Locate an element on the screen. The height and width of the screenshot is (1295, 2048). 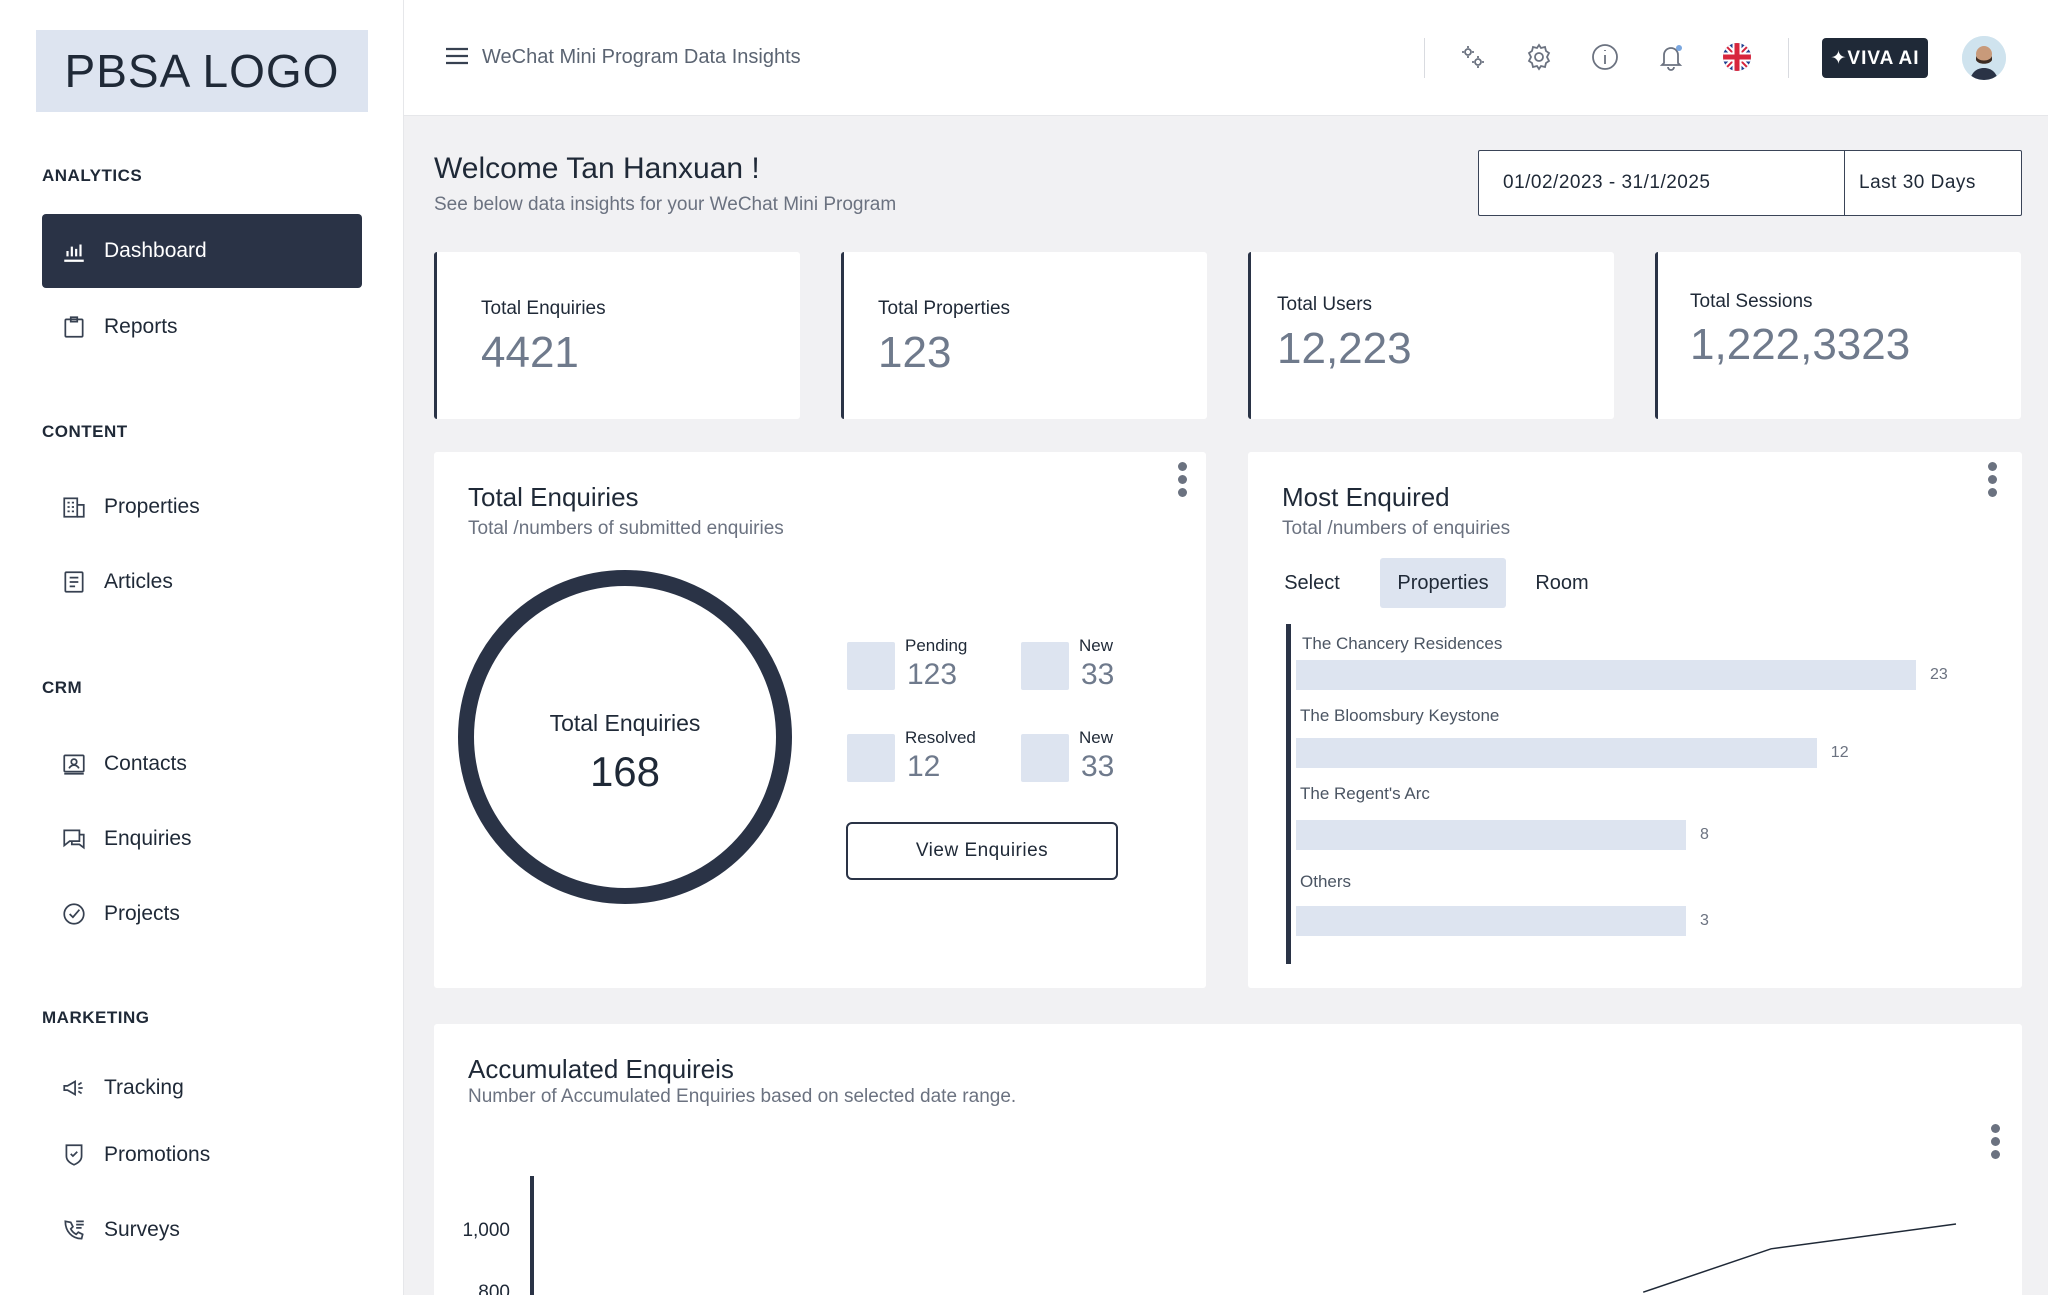
settings-cogs-icon is located at coordinates (1473, 57).